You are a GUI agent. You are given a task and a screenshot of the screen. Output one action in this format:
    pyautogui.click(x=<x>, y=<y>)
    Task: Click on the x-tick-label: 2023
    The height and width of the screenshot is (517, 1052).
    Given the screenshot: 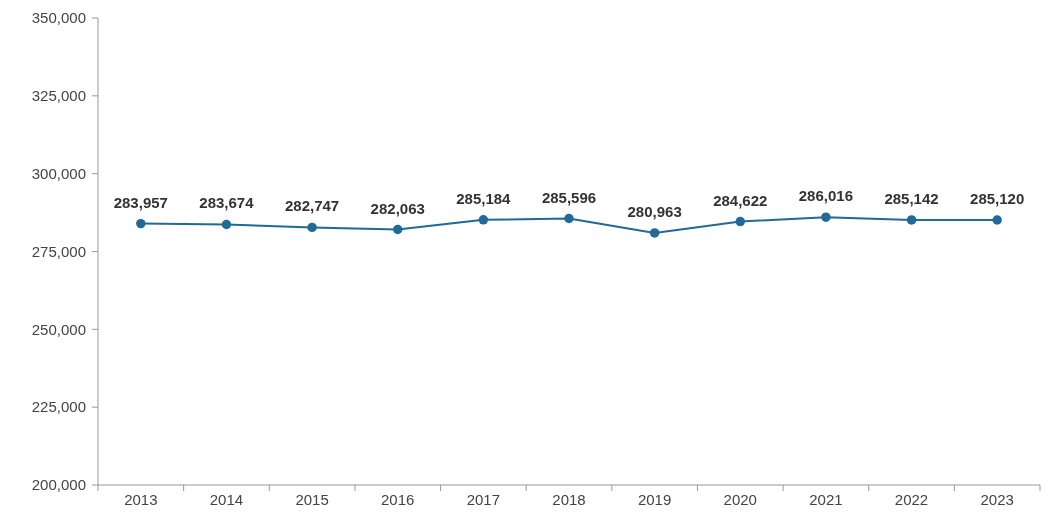 What is the action you would take?
    pyautogui.click(x=997, y=499)
    